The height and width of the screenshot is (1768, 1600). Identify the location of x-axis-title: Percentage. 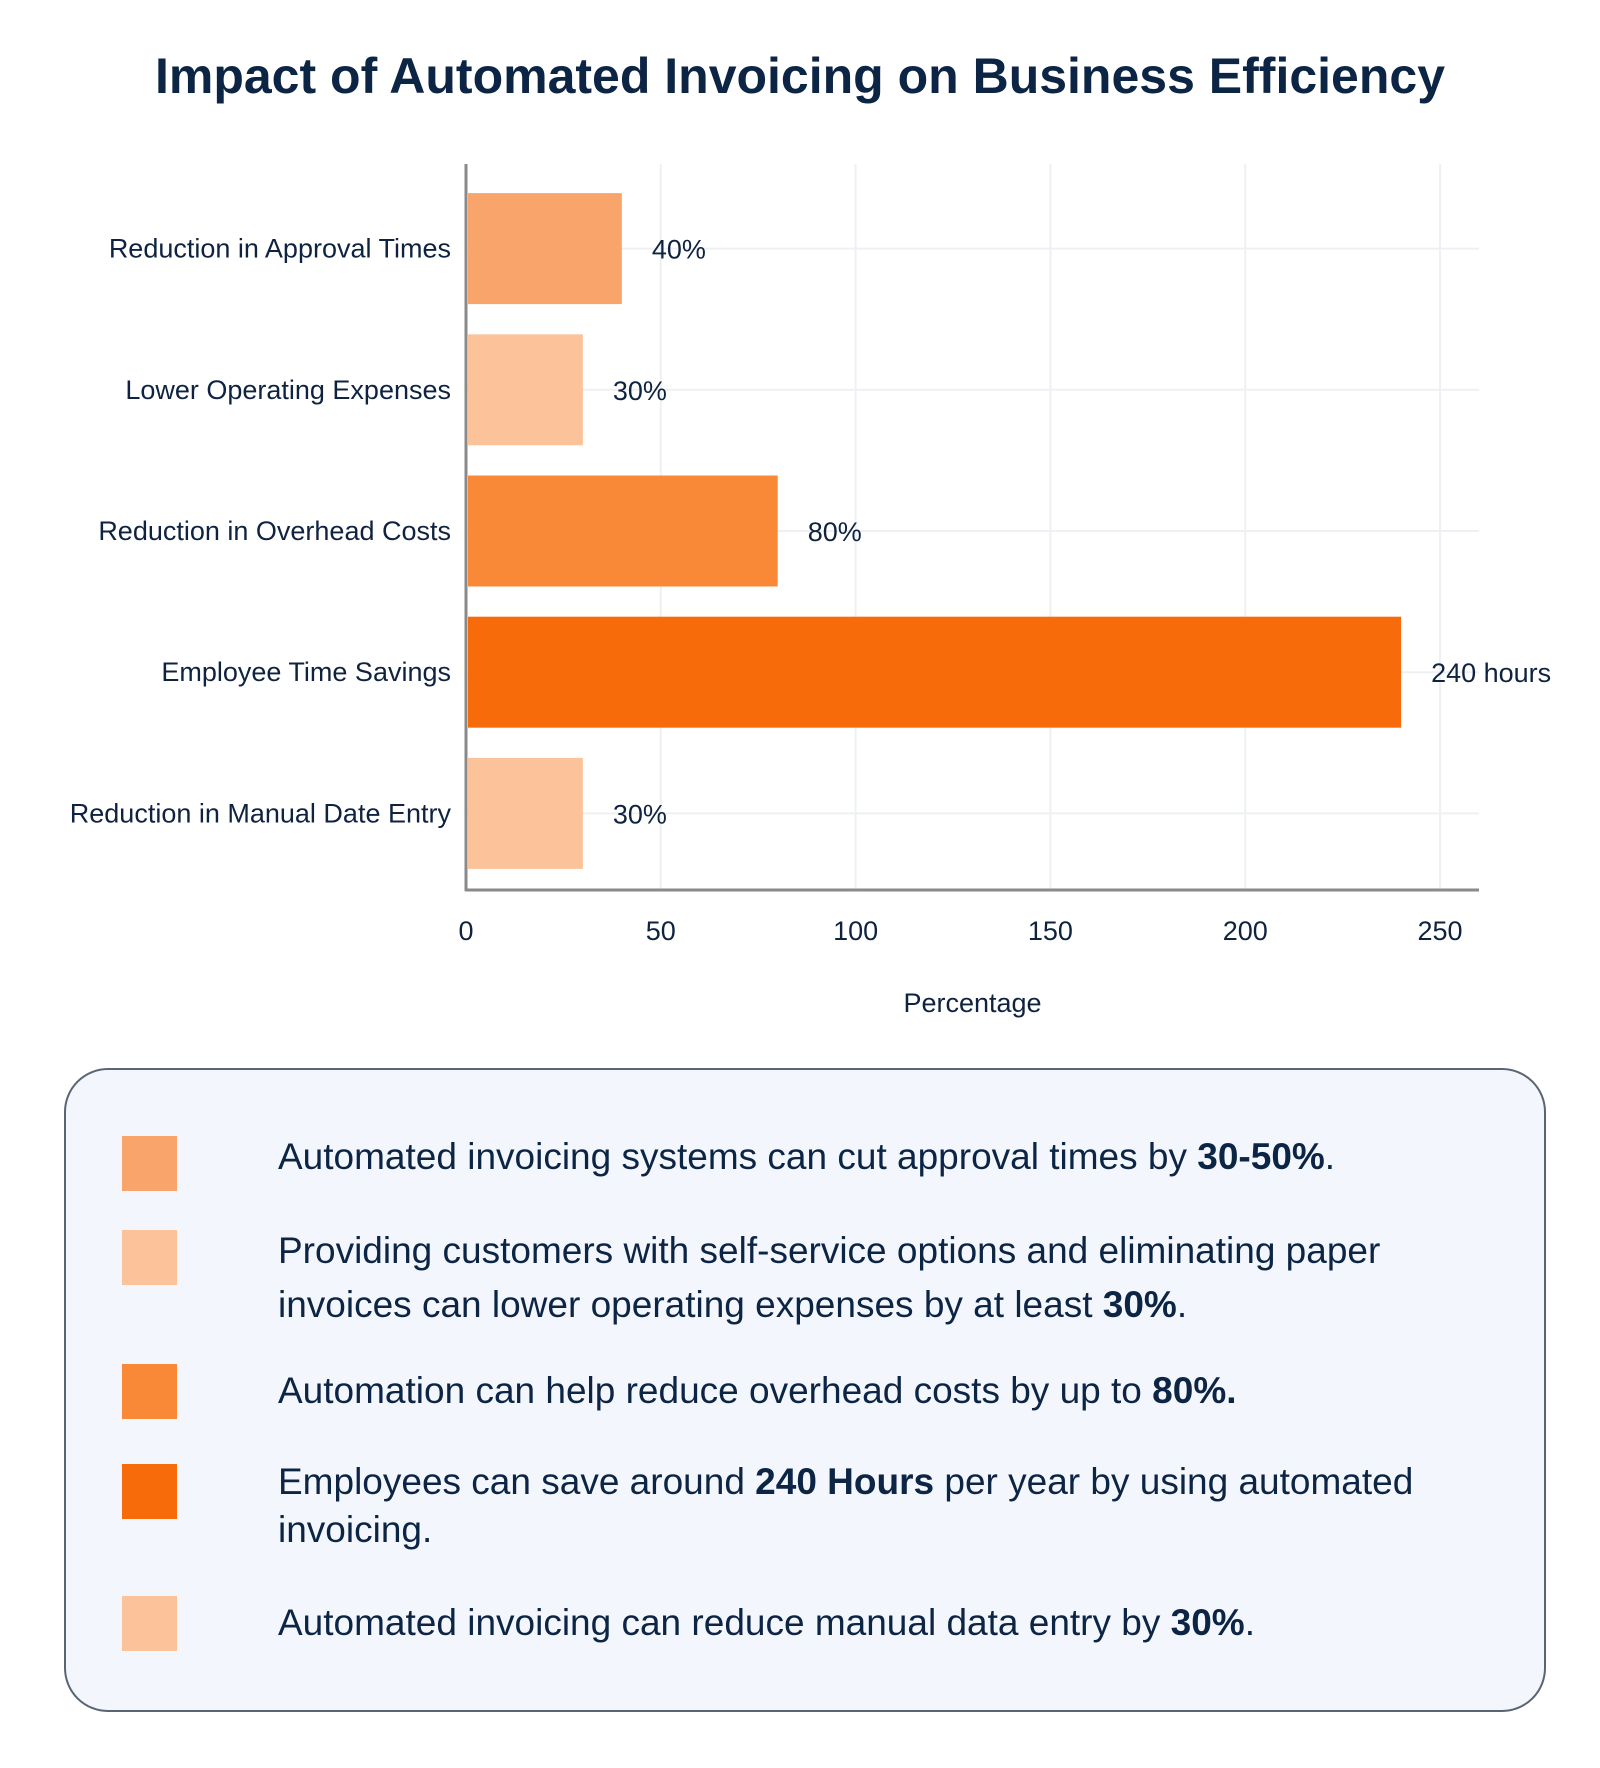
(972, 1003).